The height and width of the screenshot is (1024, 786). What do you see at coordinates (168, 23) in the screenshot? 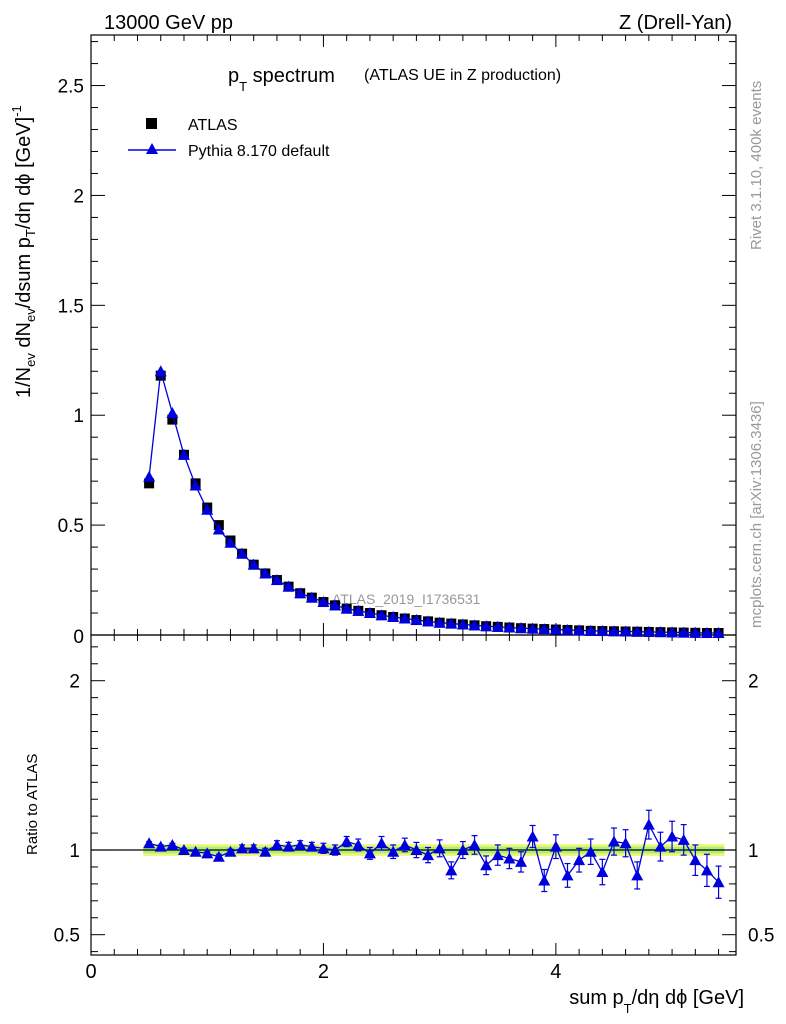
I see `header-left: 13000 GeV pp` at bounding box center [168, 23].